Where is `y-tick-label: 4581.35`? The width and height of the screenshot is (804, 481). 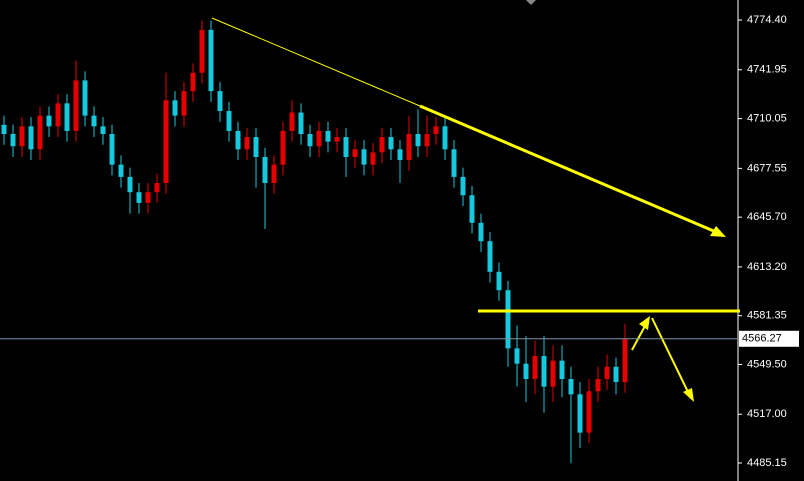 y-tick-label: 4581.35 is located at coordinates (767, 316).